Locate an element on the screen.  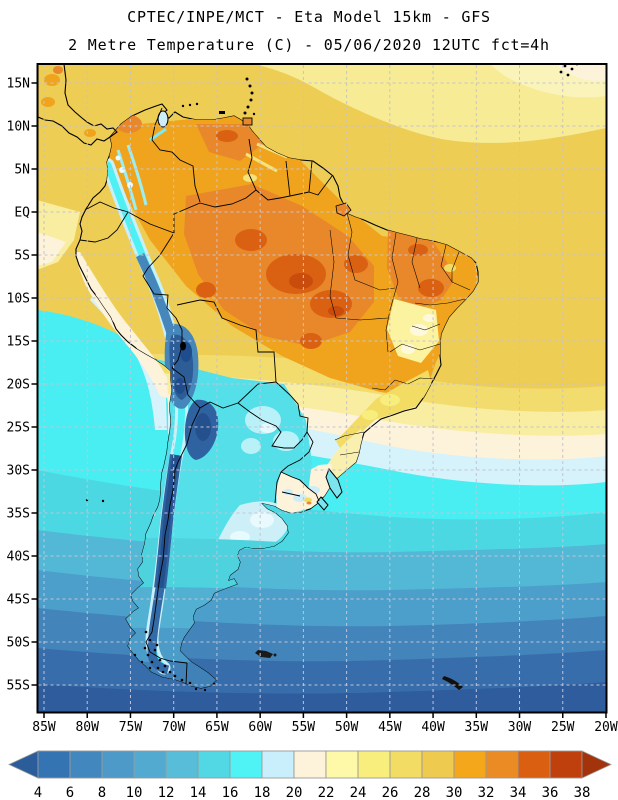
colorbar-arrow-right is located at coordinates (596, 764).